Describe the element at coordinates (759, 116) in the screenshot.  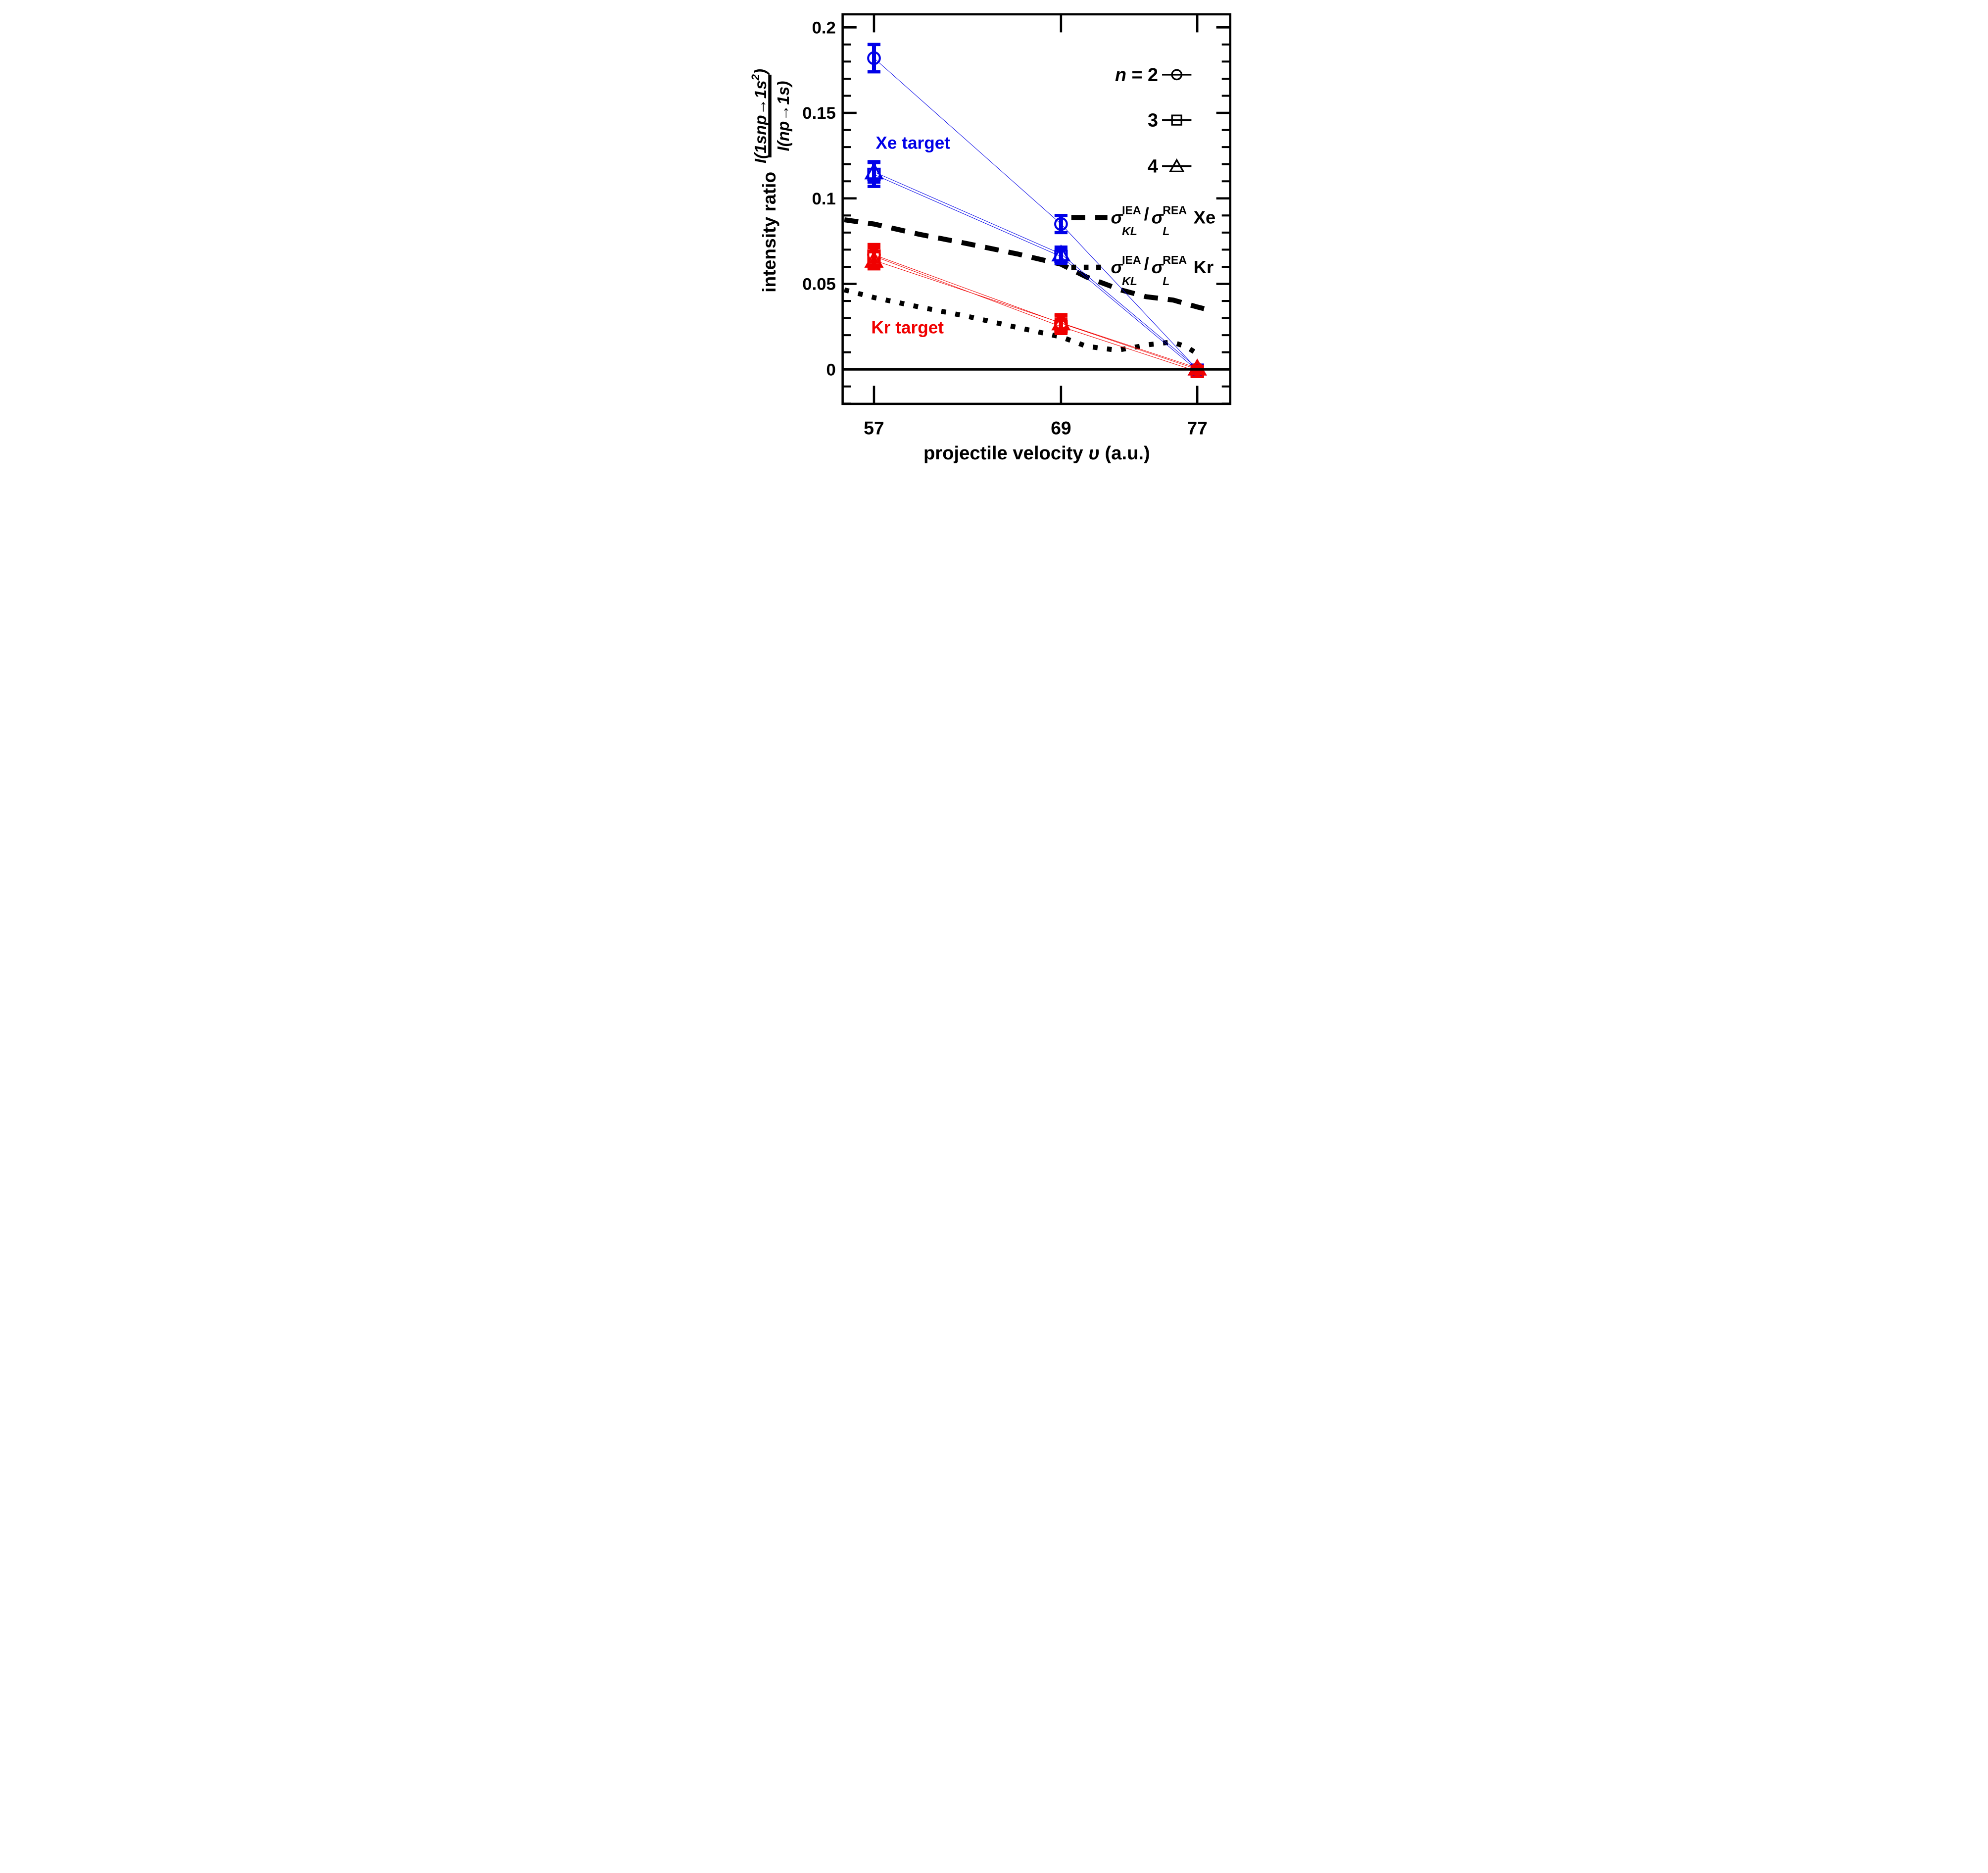
I see `y-axis-fraction-numerator: I(1snp→1s2)` at that location.